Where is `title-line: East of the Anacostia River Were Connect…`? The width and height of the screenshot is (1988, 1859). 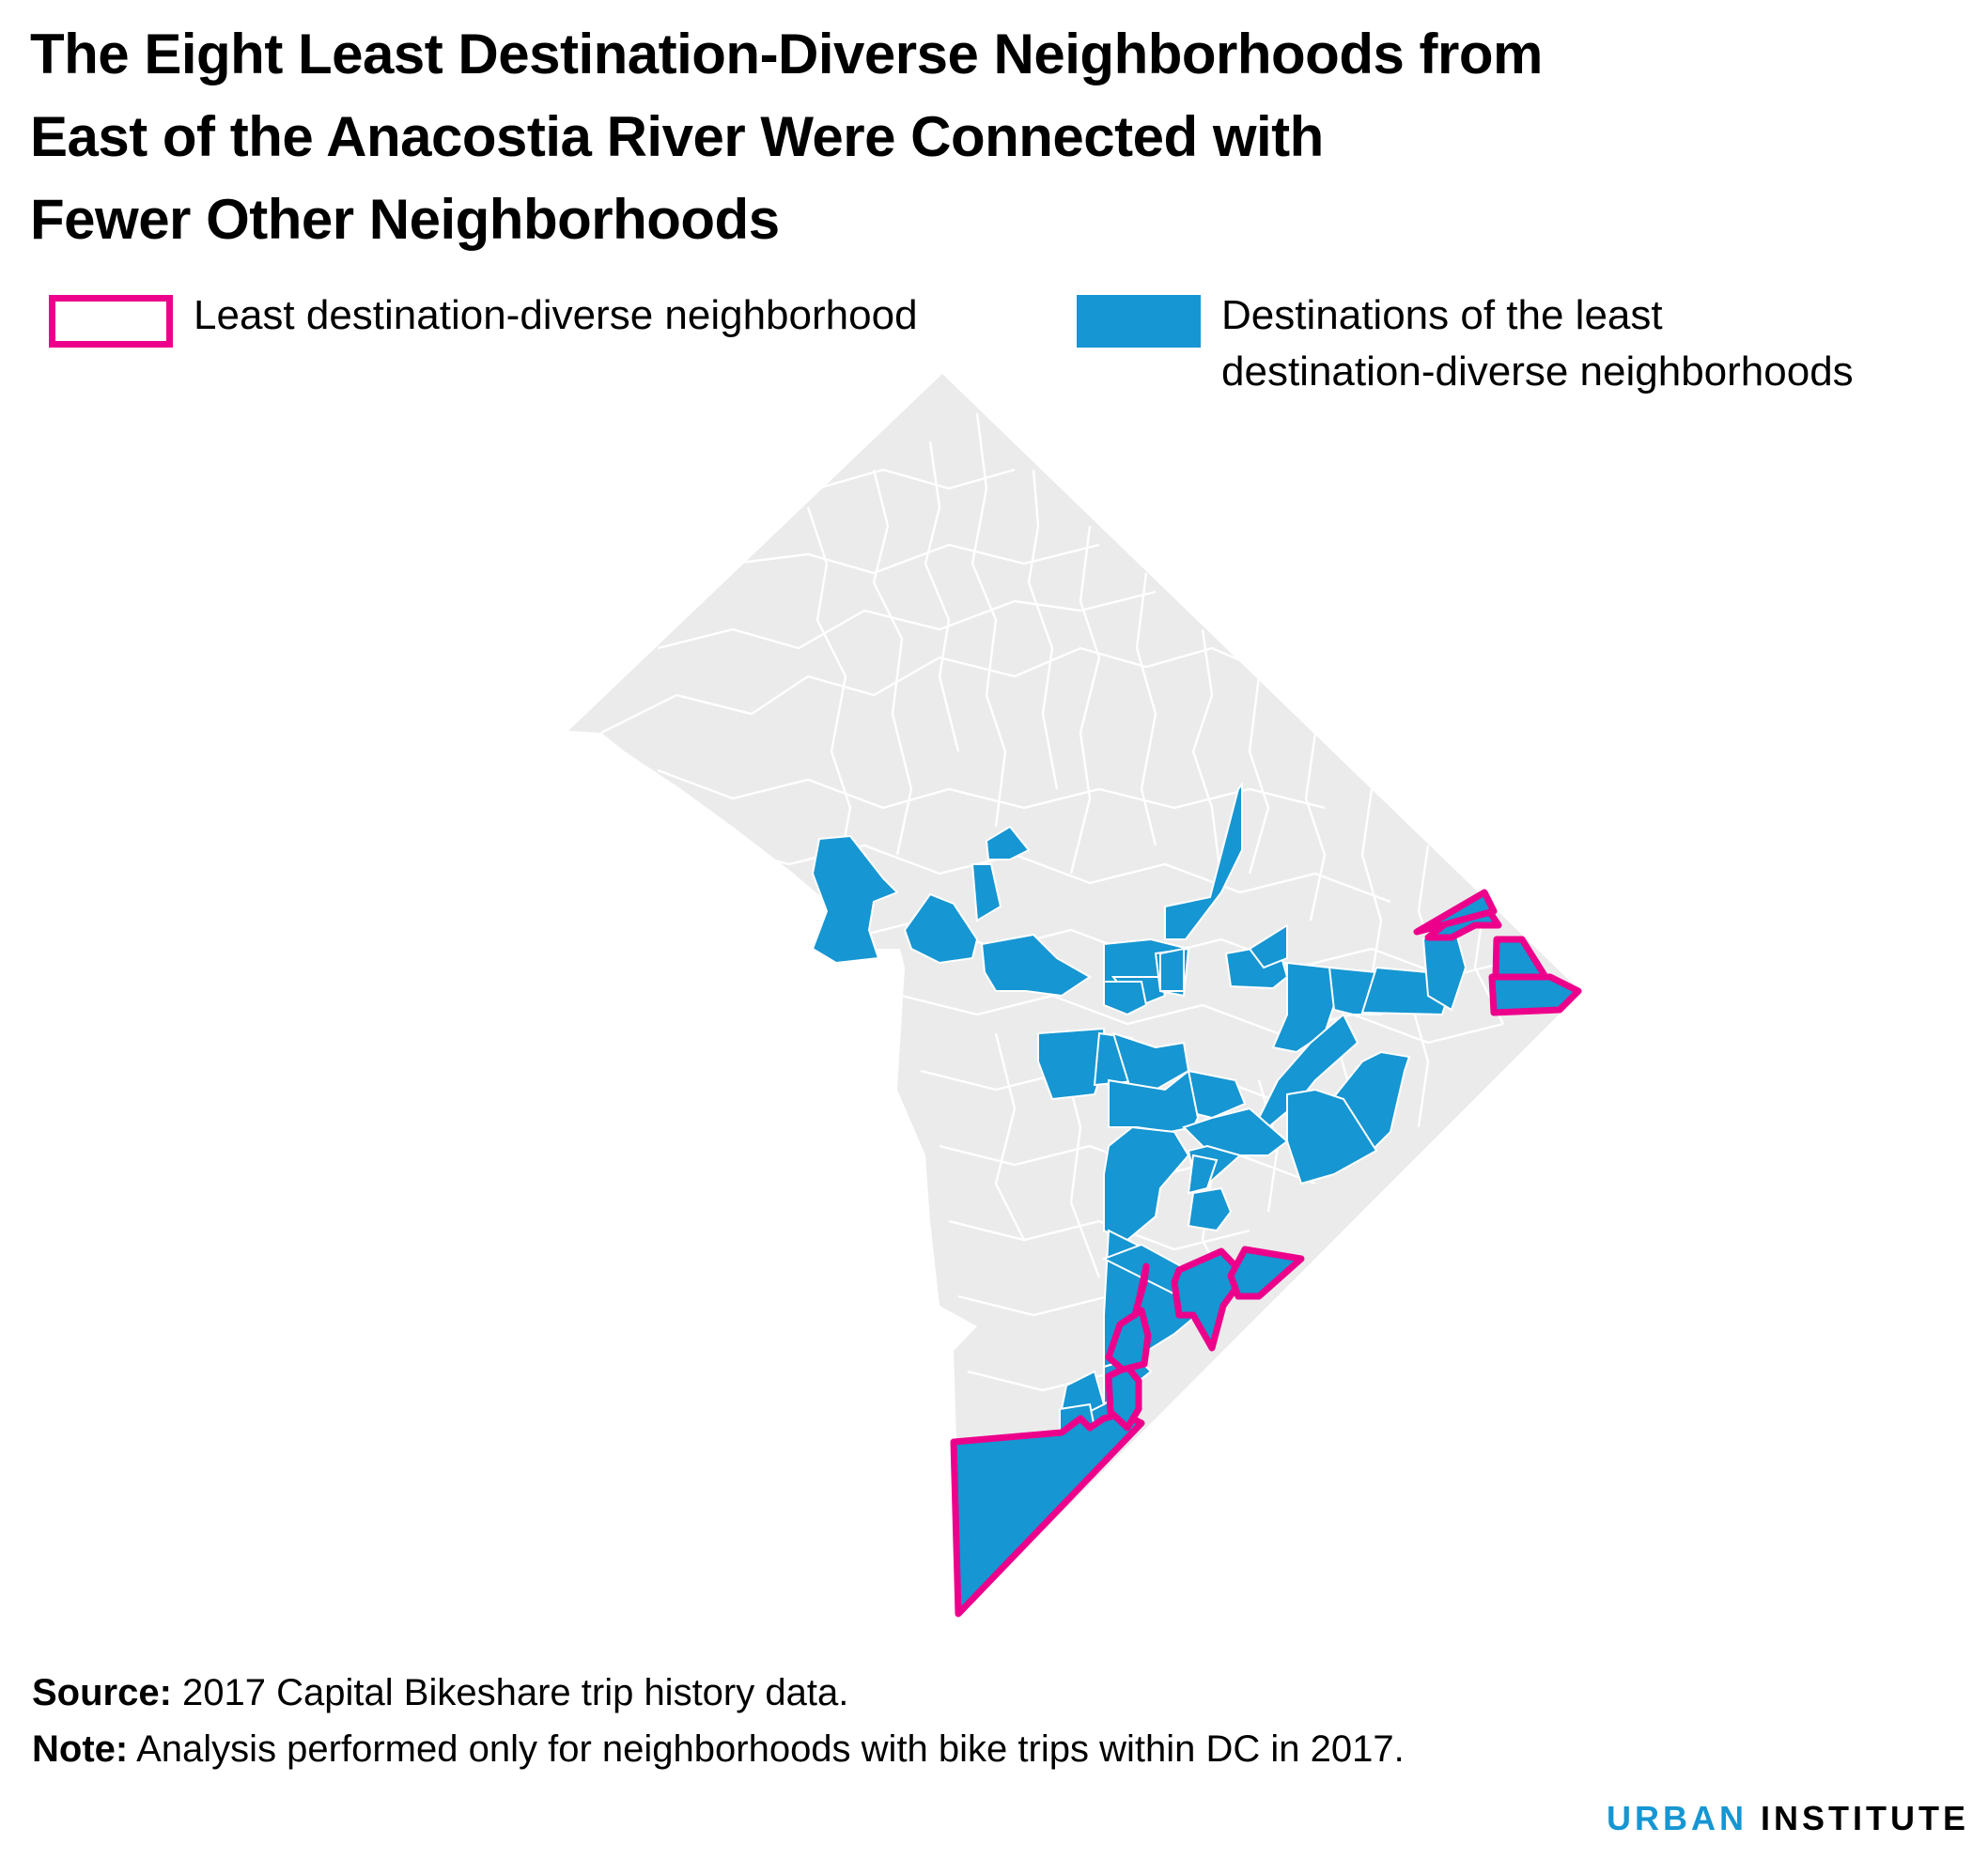 title-line: East of the Anacostia River Were Connect… is located at coordinates (677, 136).